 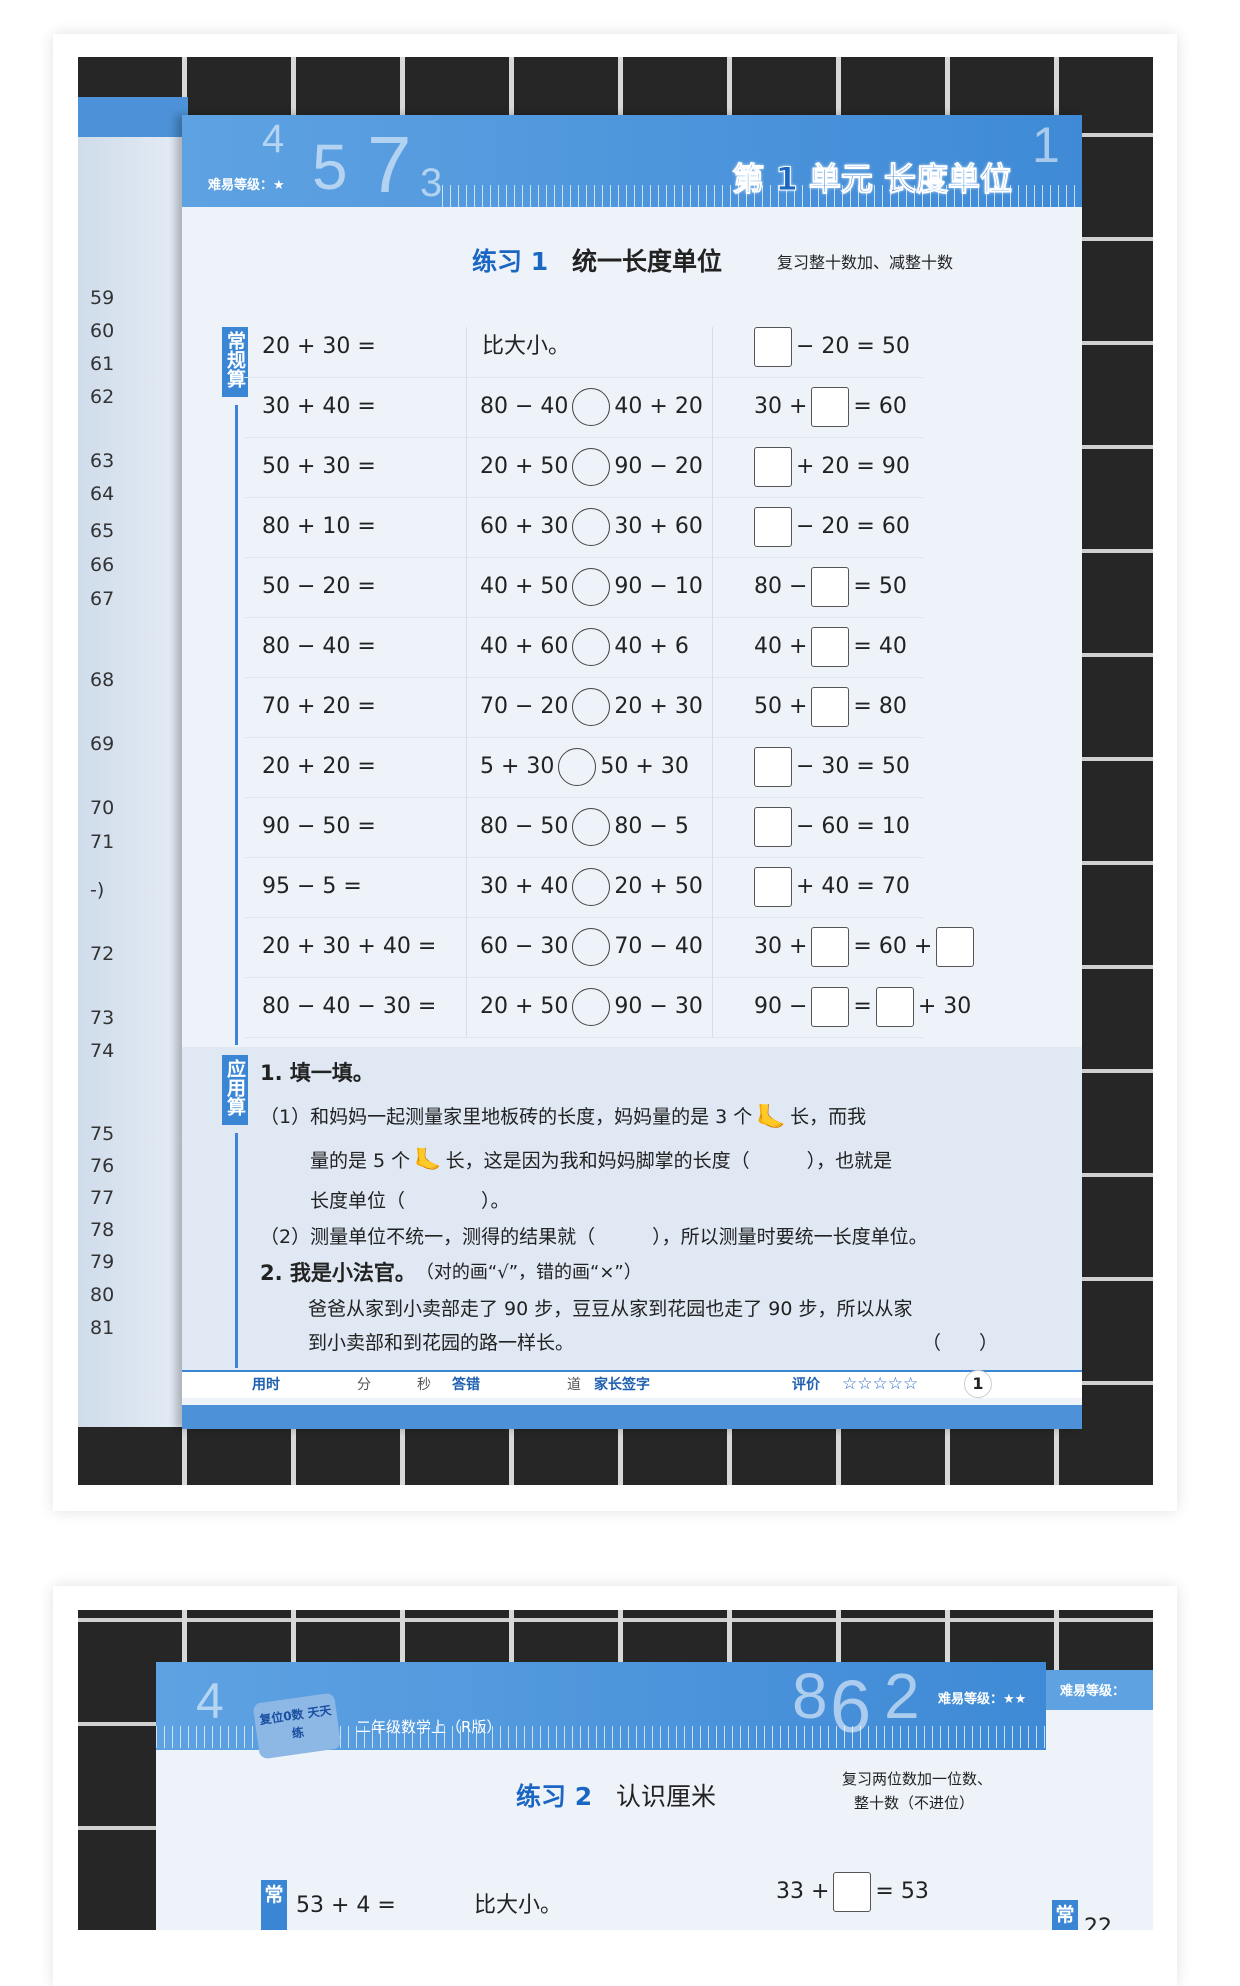 I want to click on margin-number: 71, so click(x=102, y=842).